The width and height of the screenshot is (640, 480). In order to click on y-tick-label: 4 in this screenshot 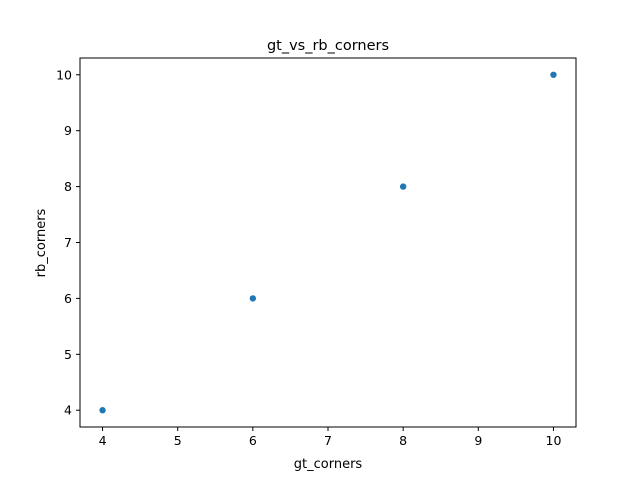, I will do `click(68, 410)`.